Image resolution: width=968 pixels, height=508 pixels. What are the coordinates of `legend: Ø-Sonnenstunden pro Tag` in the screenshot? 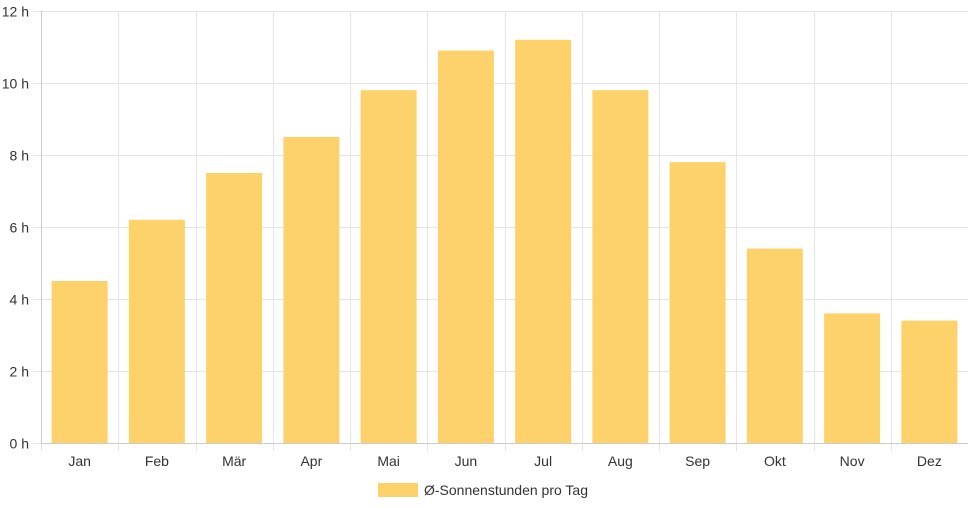 It's located at (483, 490).